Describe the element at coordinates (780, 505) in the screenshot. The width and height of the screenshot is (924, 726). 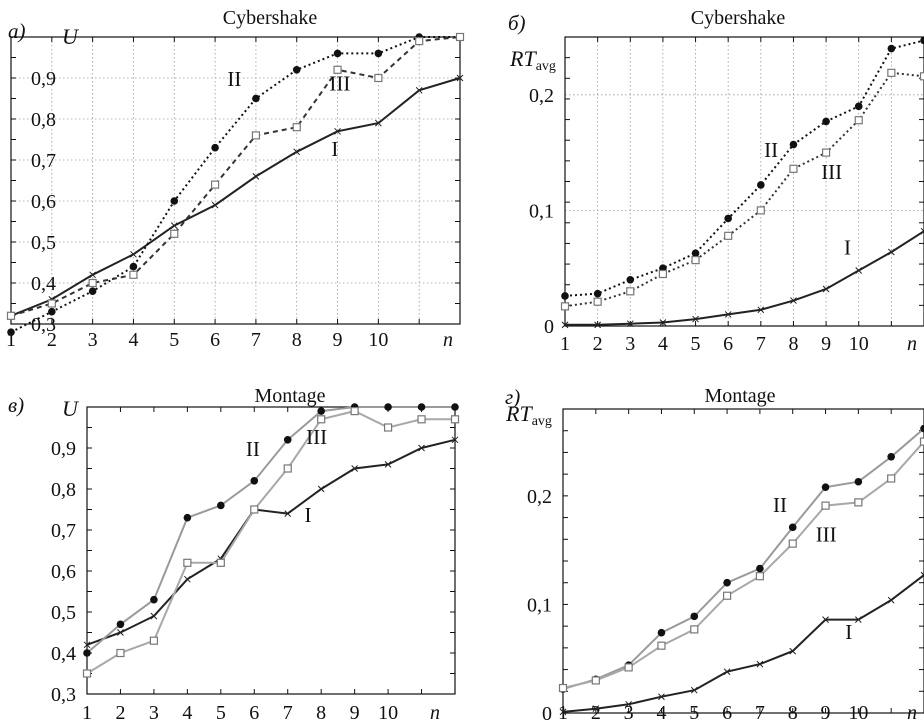
I see `series-label: II` at that location.